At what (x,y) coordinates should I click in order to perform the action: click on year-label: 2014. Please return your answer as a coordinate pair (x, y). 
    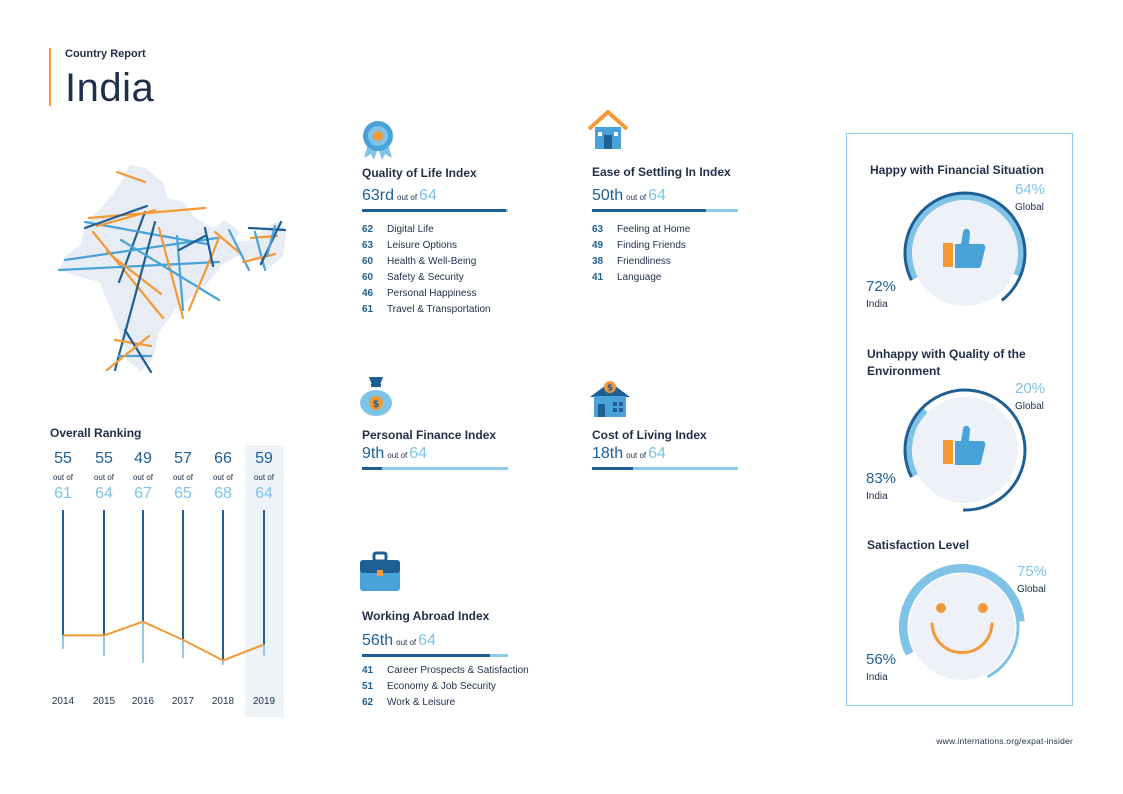
    Looking at the image, I should click on (63, 701).